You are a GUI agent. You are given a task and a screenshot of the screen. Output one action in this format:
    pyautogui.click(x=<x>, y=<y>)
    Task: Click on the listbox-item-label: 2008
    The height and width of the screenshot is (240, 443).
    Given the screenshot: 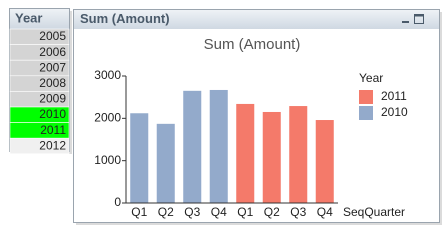 What is the action you would take?
    pyautogui.click(x=52, y=83)
    